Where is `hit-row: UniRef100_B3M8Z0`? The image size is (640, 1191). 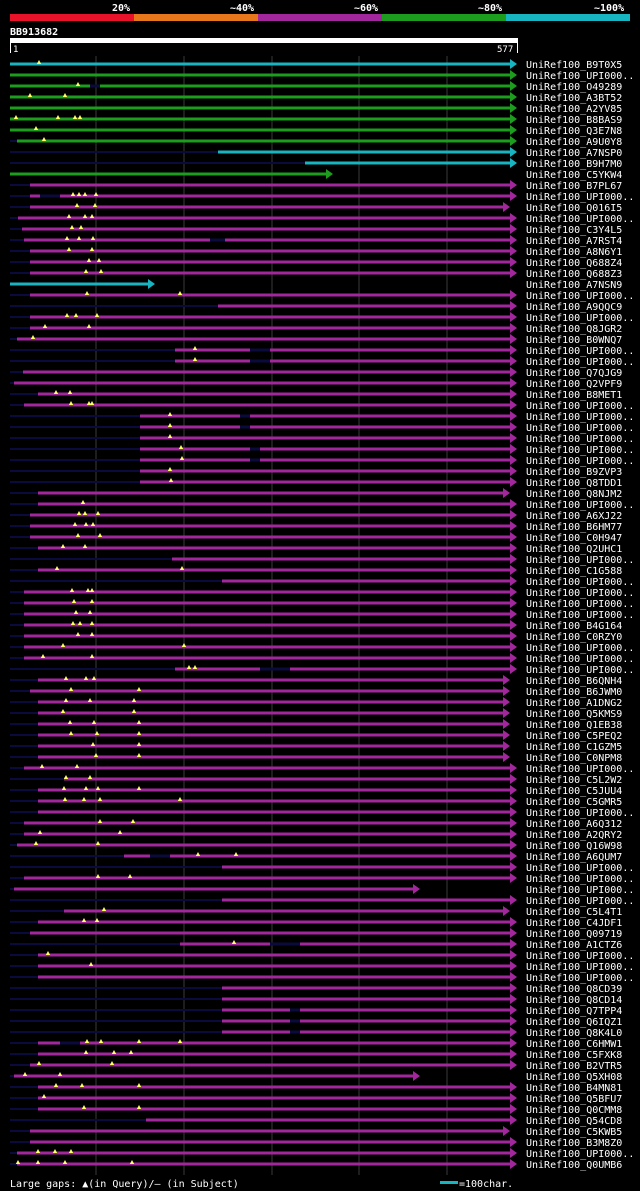
hit-row: UniRef100_B3M8Z0 is located at coordinates (316, 1143).